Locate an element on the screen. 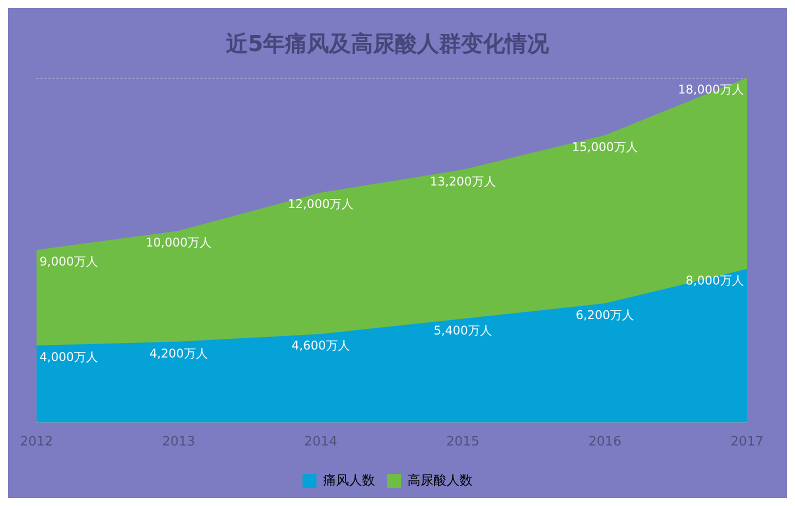 Image resolution: width=795 pixels, height=506 pixels. data-label: 9,000万人 is located at coordinates (69, 261).